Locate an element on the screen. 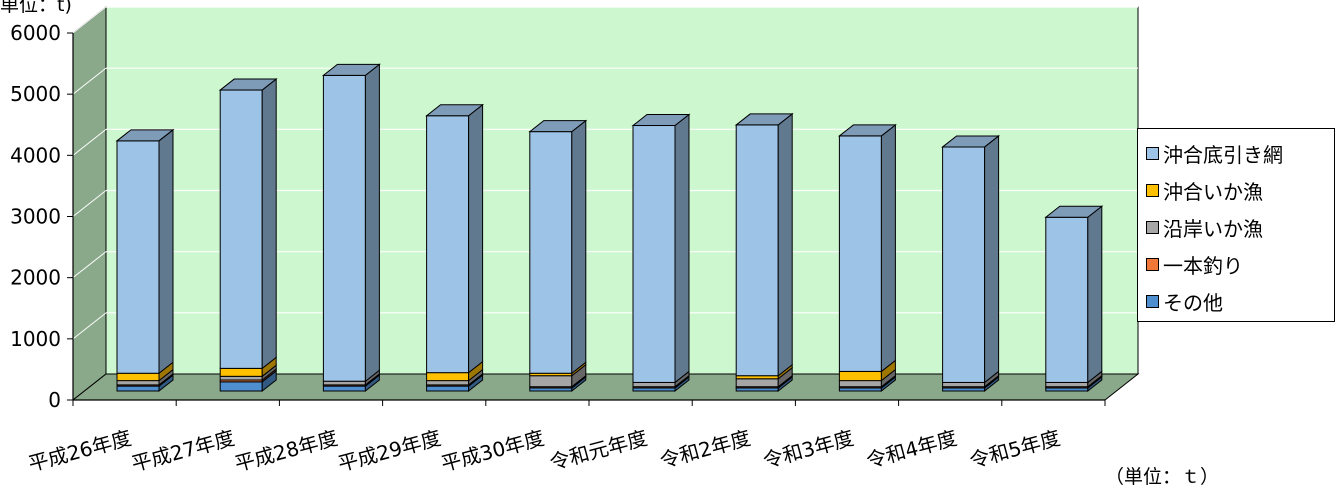 Image resolution: width=1338 pixels, height=489 pixels. legend-item: 沿岸いか漁 is located at coordinates (1240, 227).